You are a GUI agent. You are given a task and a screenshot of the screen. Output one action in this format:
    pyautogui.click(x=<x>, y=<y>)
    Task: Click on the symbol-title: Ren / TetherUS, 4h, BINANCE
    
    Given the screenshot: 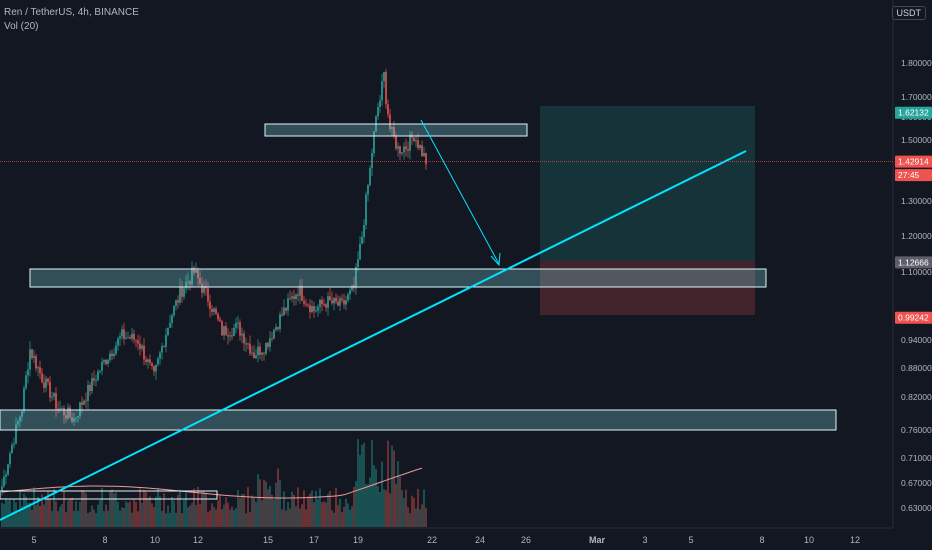 What is the action you would take?
    pyautogui.click(x=71, y=12)
    